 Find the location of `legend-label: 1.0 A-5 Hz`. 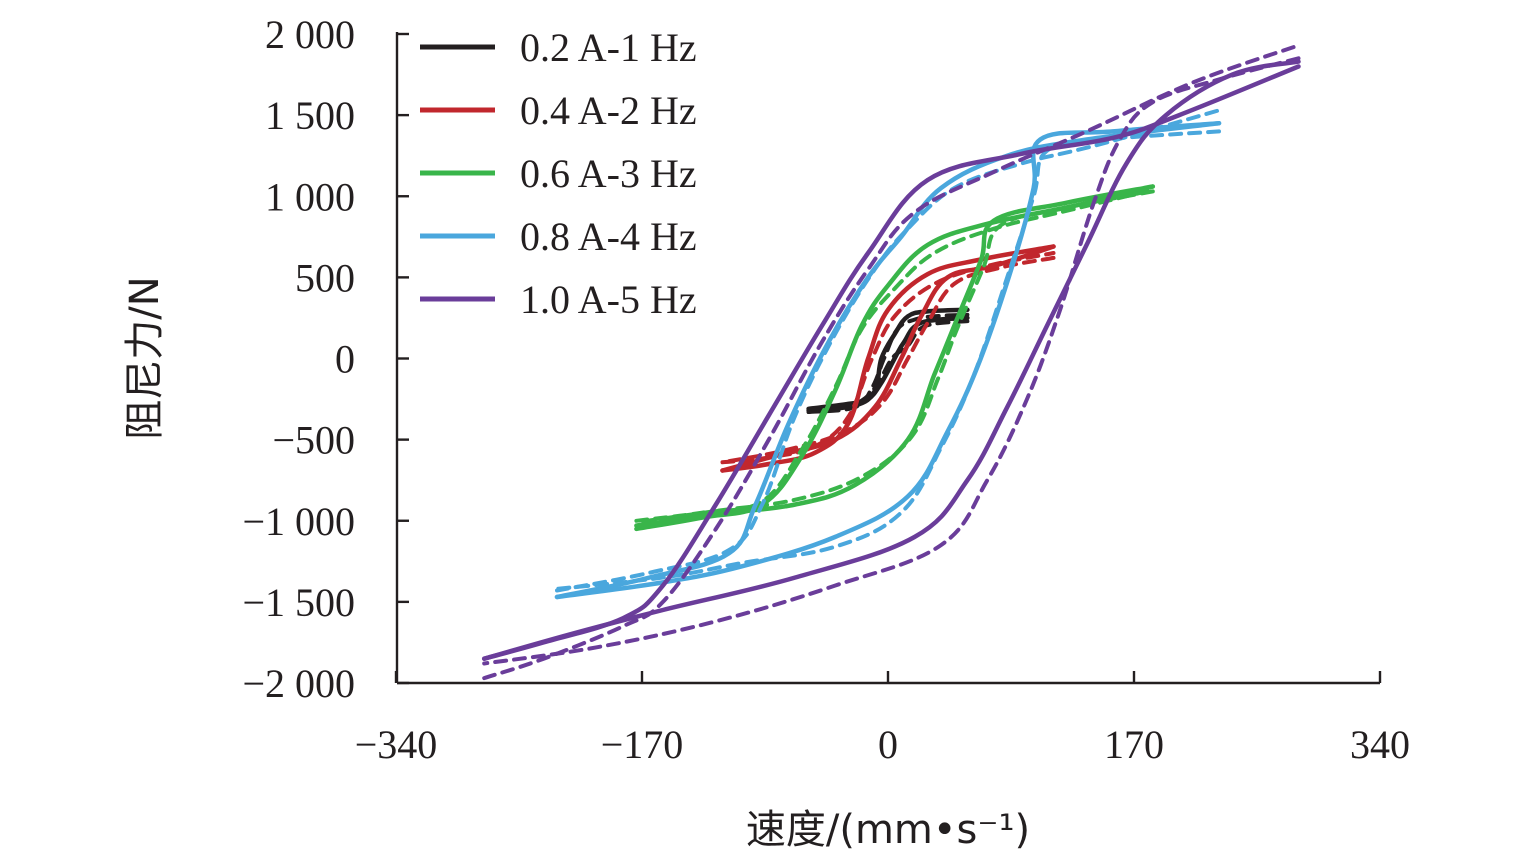

legend-label: 1.0 A-5 Hz is located at coordinates (608, 299).